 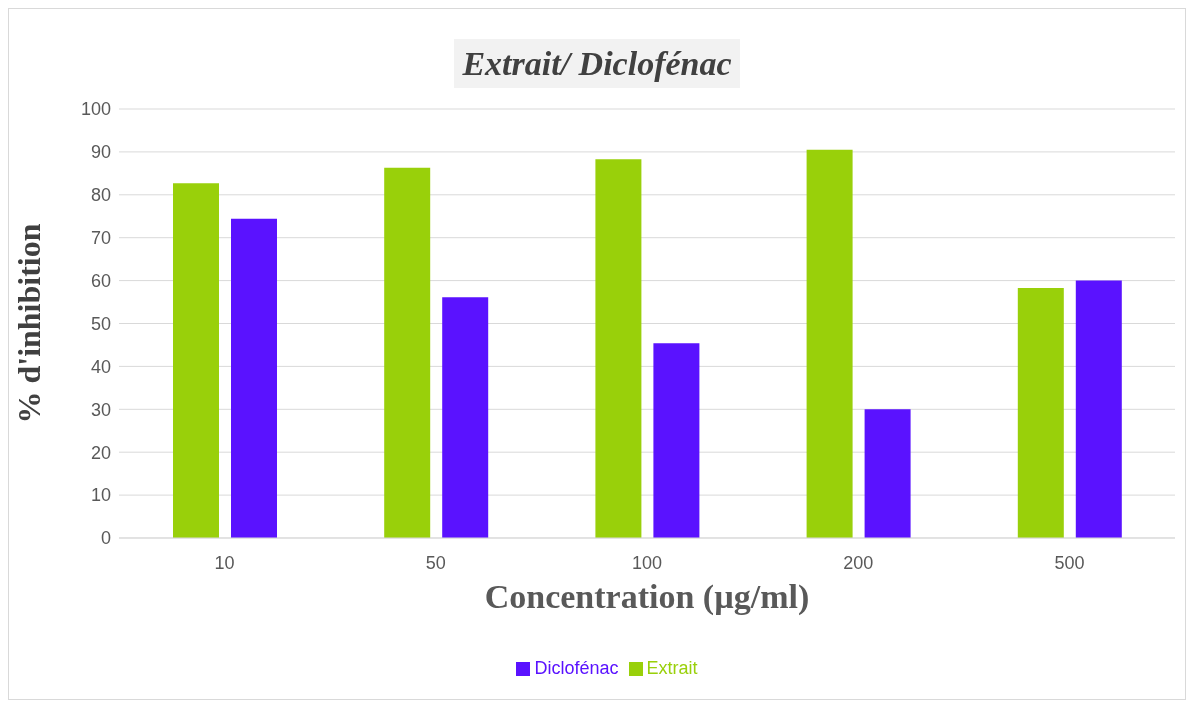 I want to click on x-tick-label: 100, so click(x=647, y=562).